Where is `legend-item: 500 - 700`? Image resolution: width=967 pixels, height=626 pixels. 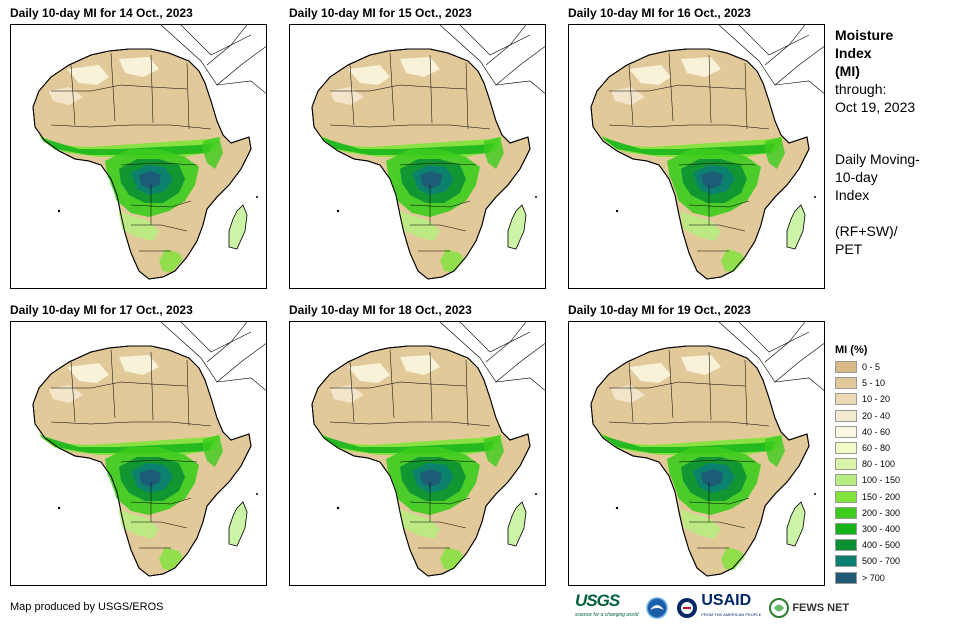 legend-item: 500 - 700 is located at coordinates (897, 561).